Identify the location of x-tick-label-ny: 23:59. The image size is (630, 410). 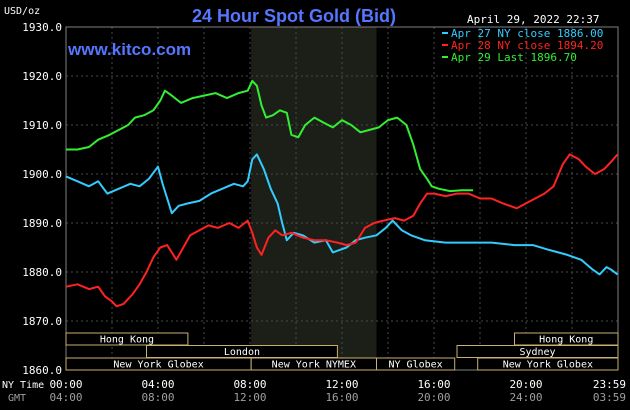
(609, 384).